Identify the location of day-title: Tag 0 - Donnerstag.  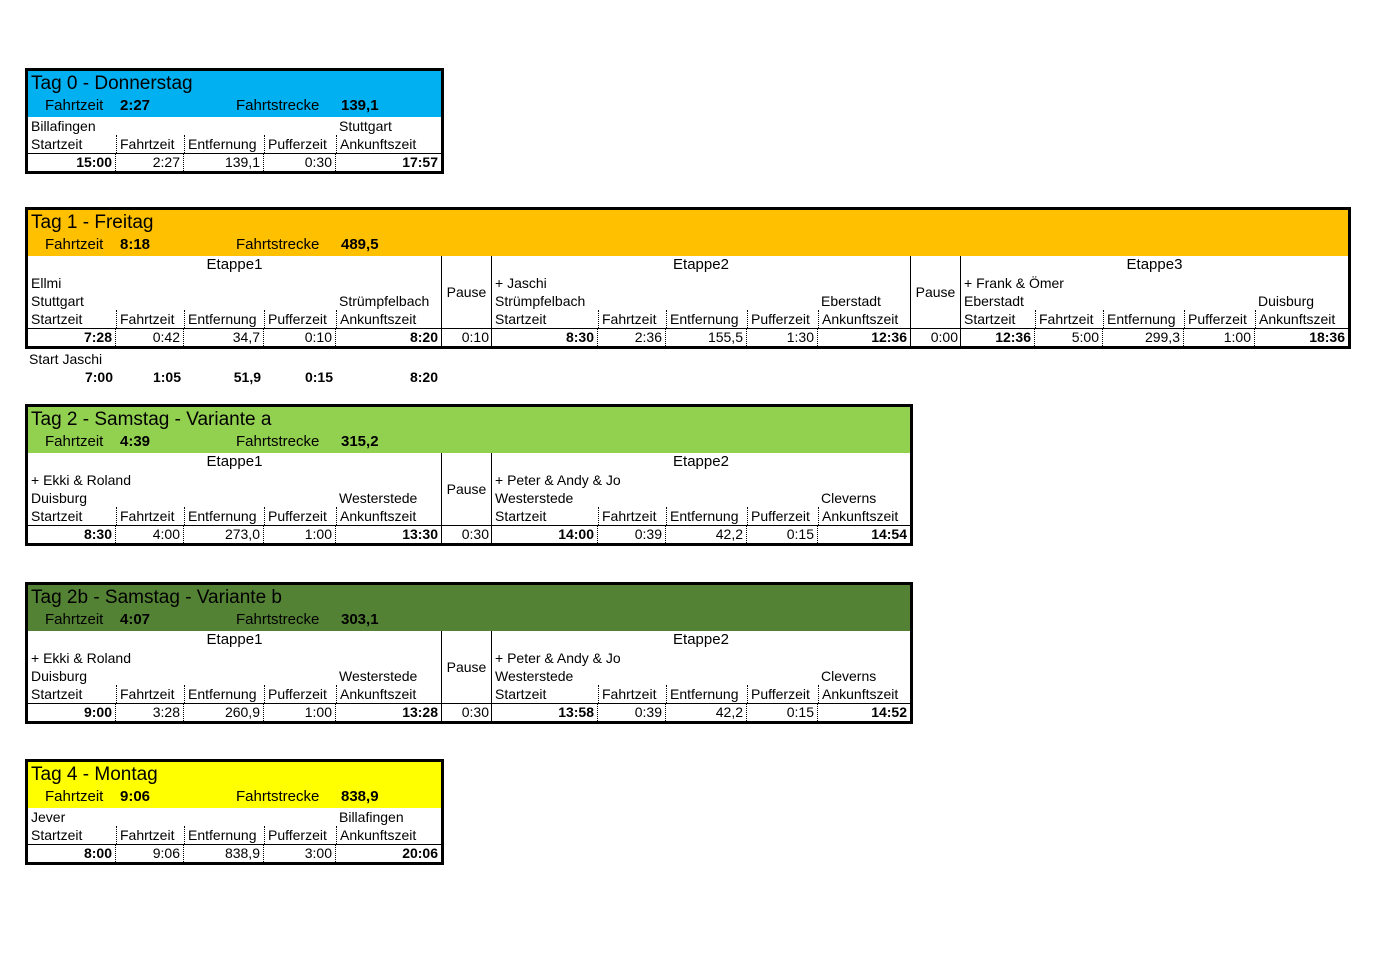
(112, 83).